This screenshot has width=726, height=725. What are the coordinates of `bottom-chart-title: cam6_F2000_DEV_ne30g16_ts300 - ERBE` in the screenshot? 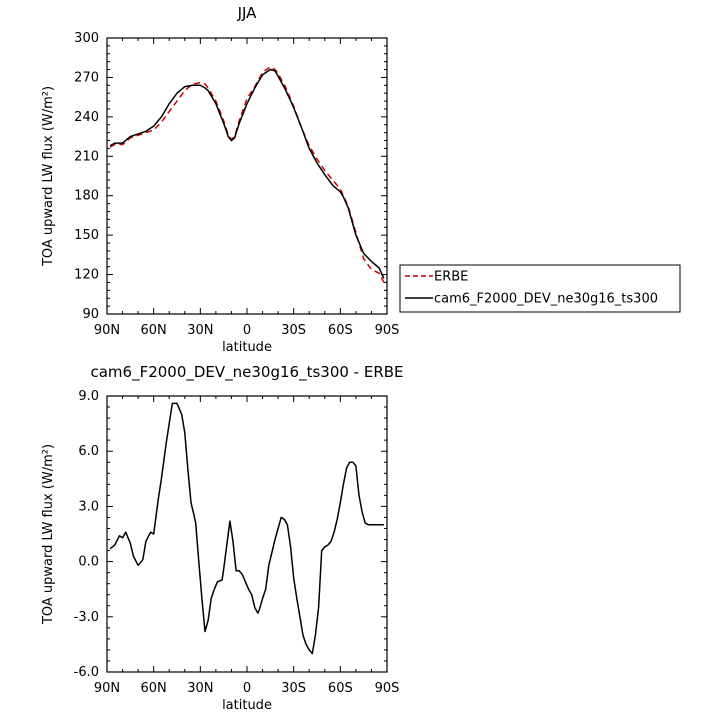 It's located at (246, 372).